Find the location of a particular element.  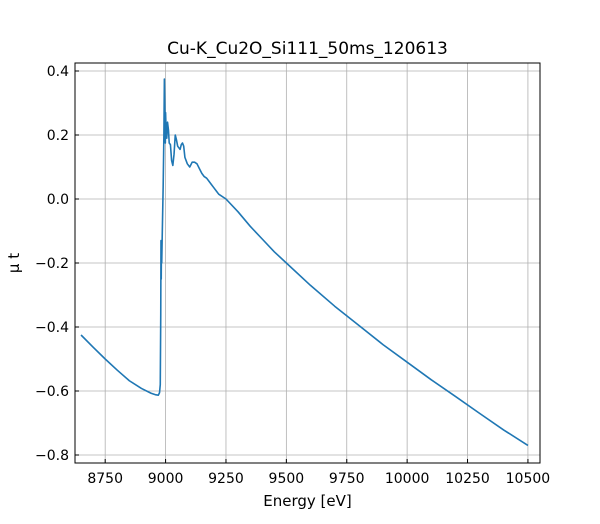

x-tick-label: 8750 is located at coordinates (105, 479).